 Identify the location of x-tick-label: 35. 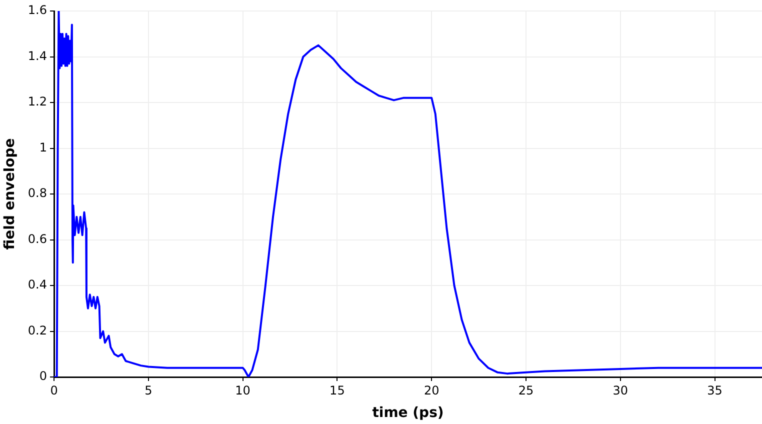
(714, 390).